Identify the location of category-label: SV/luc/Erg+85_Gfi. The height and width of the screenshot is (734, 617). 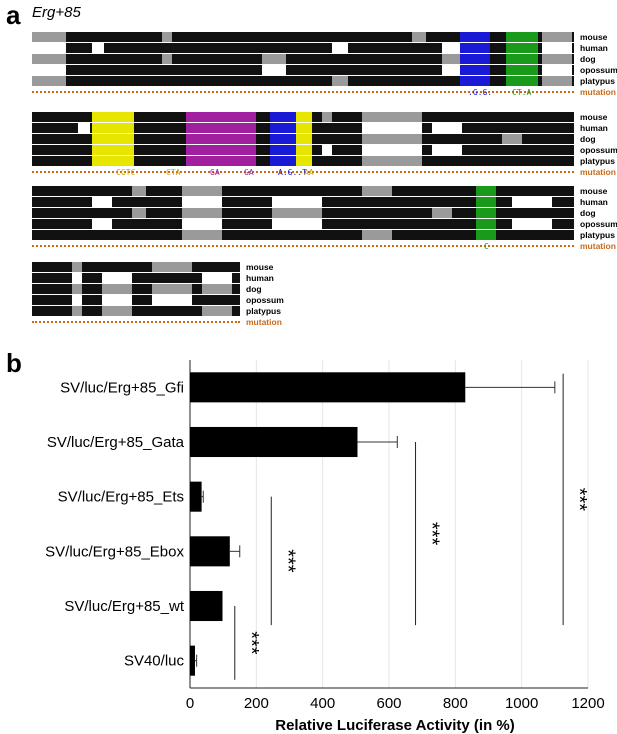
(122, 387).